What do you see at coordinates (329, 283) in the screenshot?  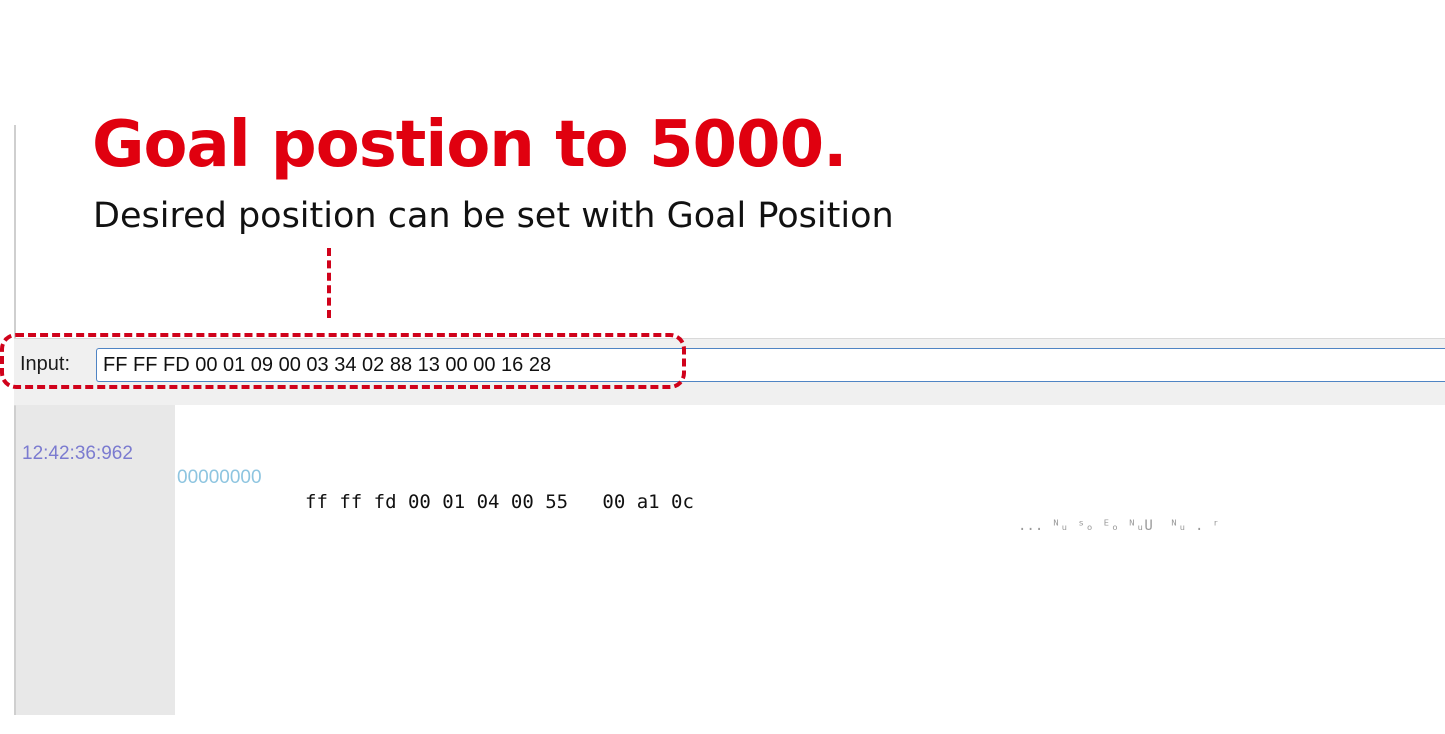 I see `annotation-connector-line` at bounding box center [329, 283].